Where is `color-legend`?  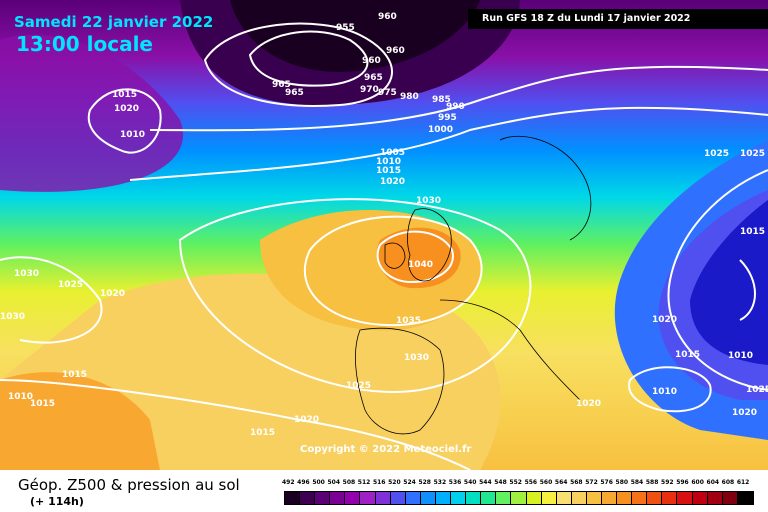 color-legend is located at coordinates (519, 498).